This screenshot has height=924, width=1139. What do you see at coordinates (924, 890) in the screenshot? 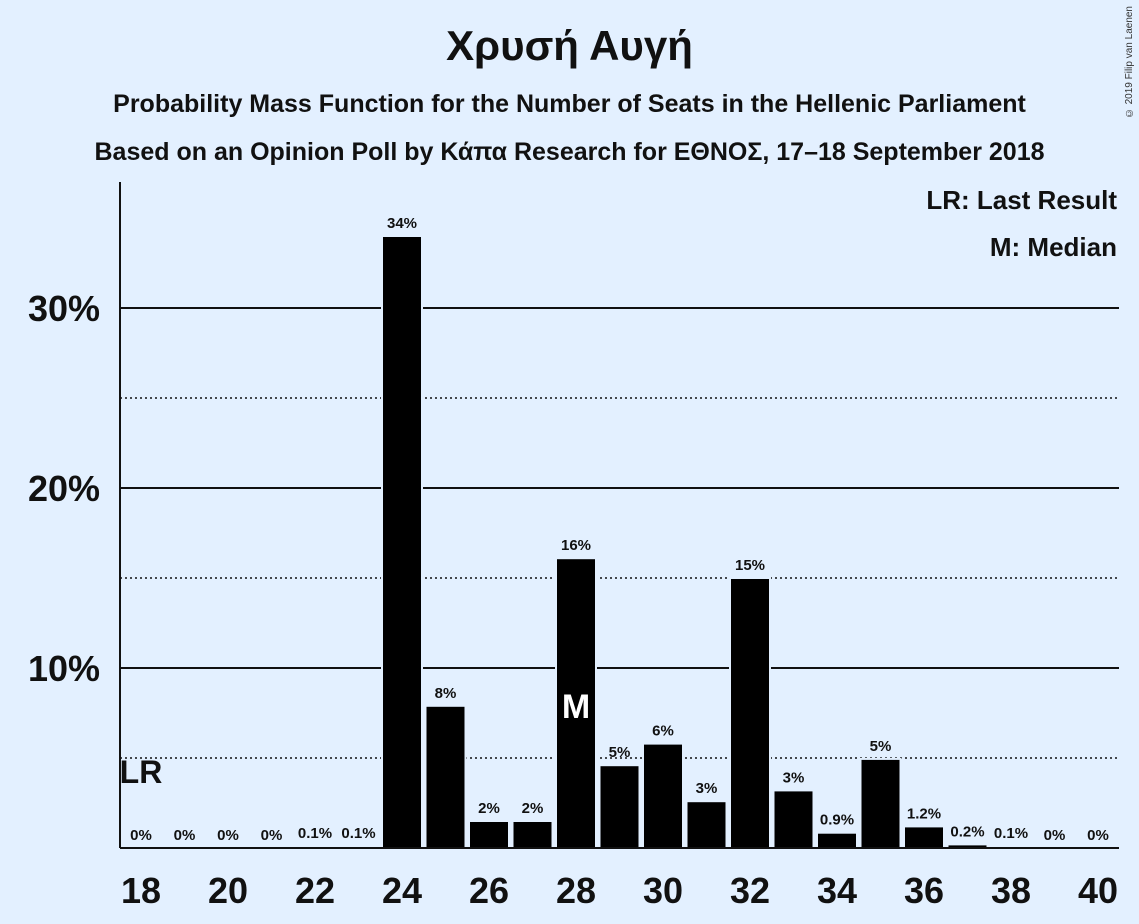
I see `x-tick-label: 36` at bounding box center [924, 890].